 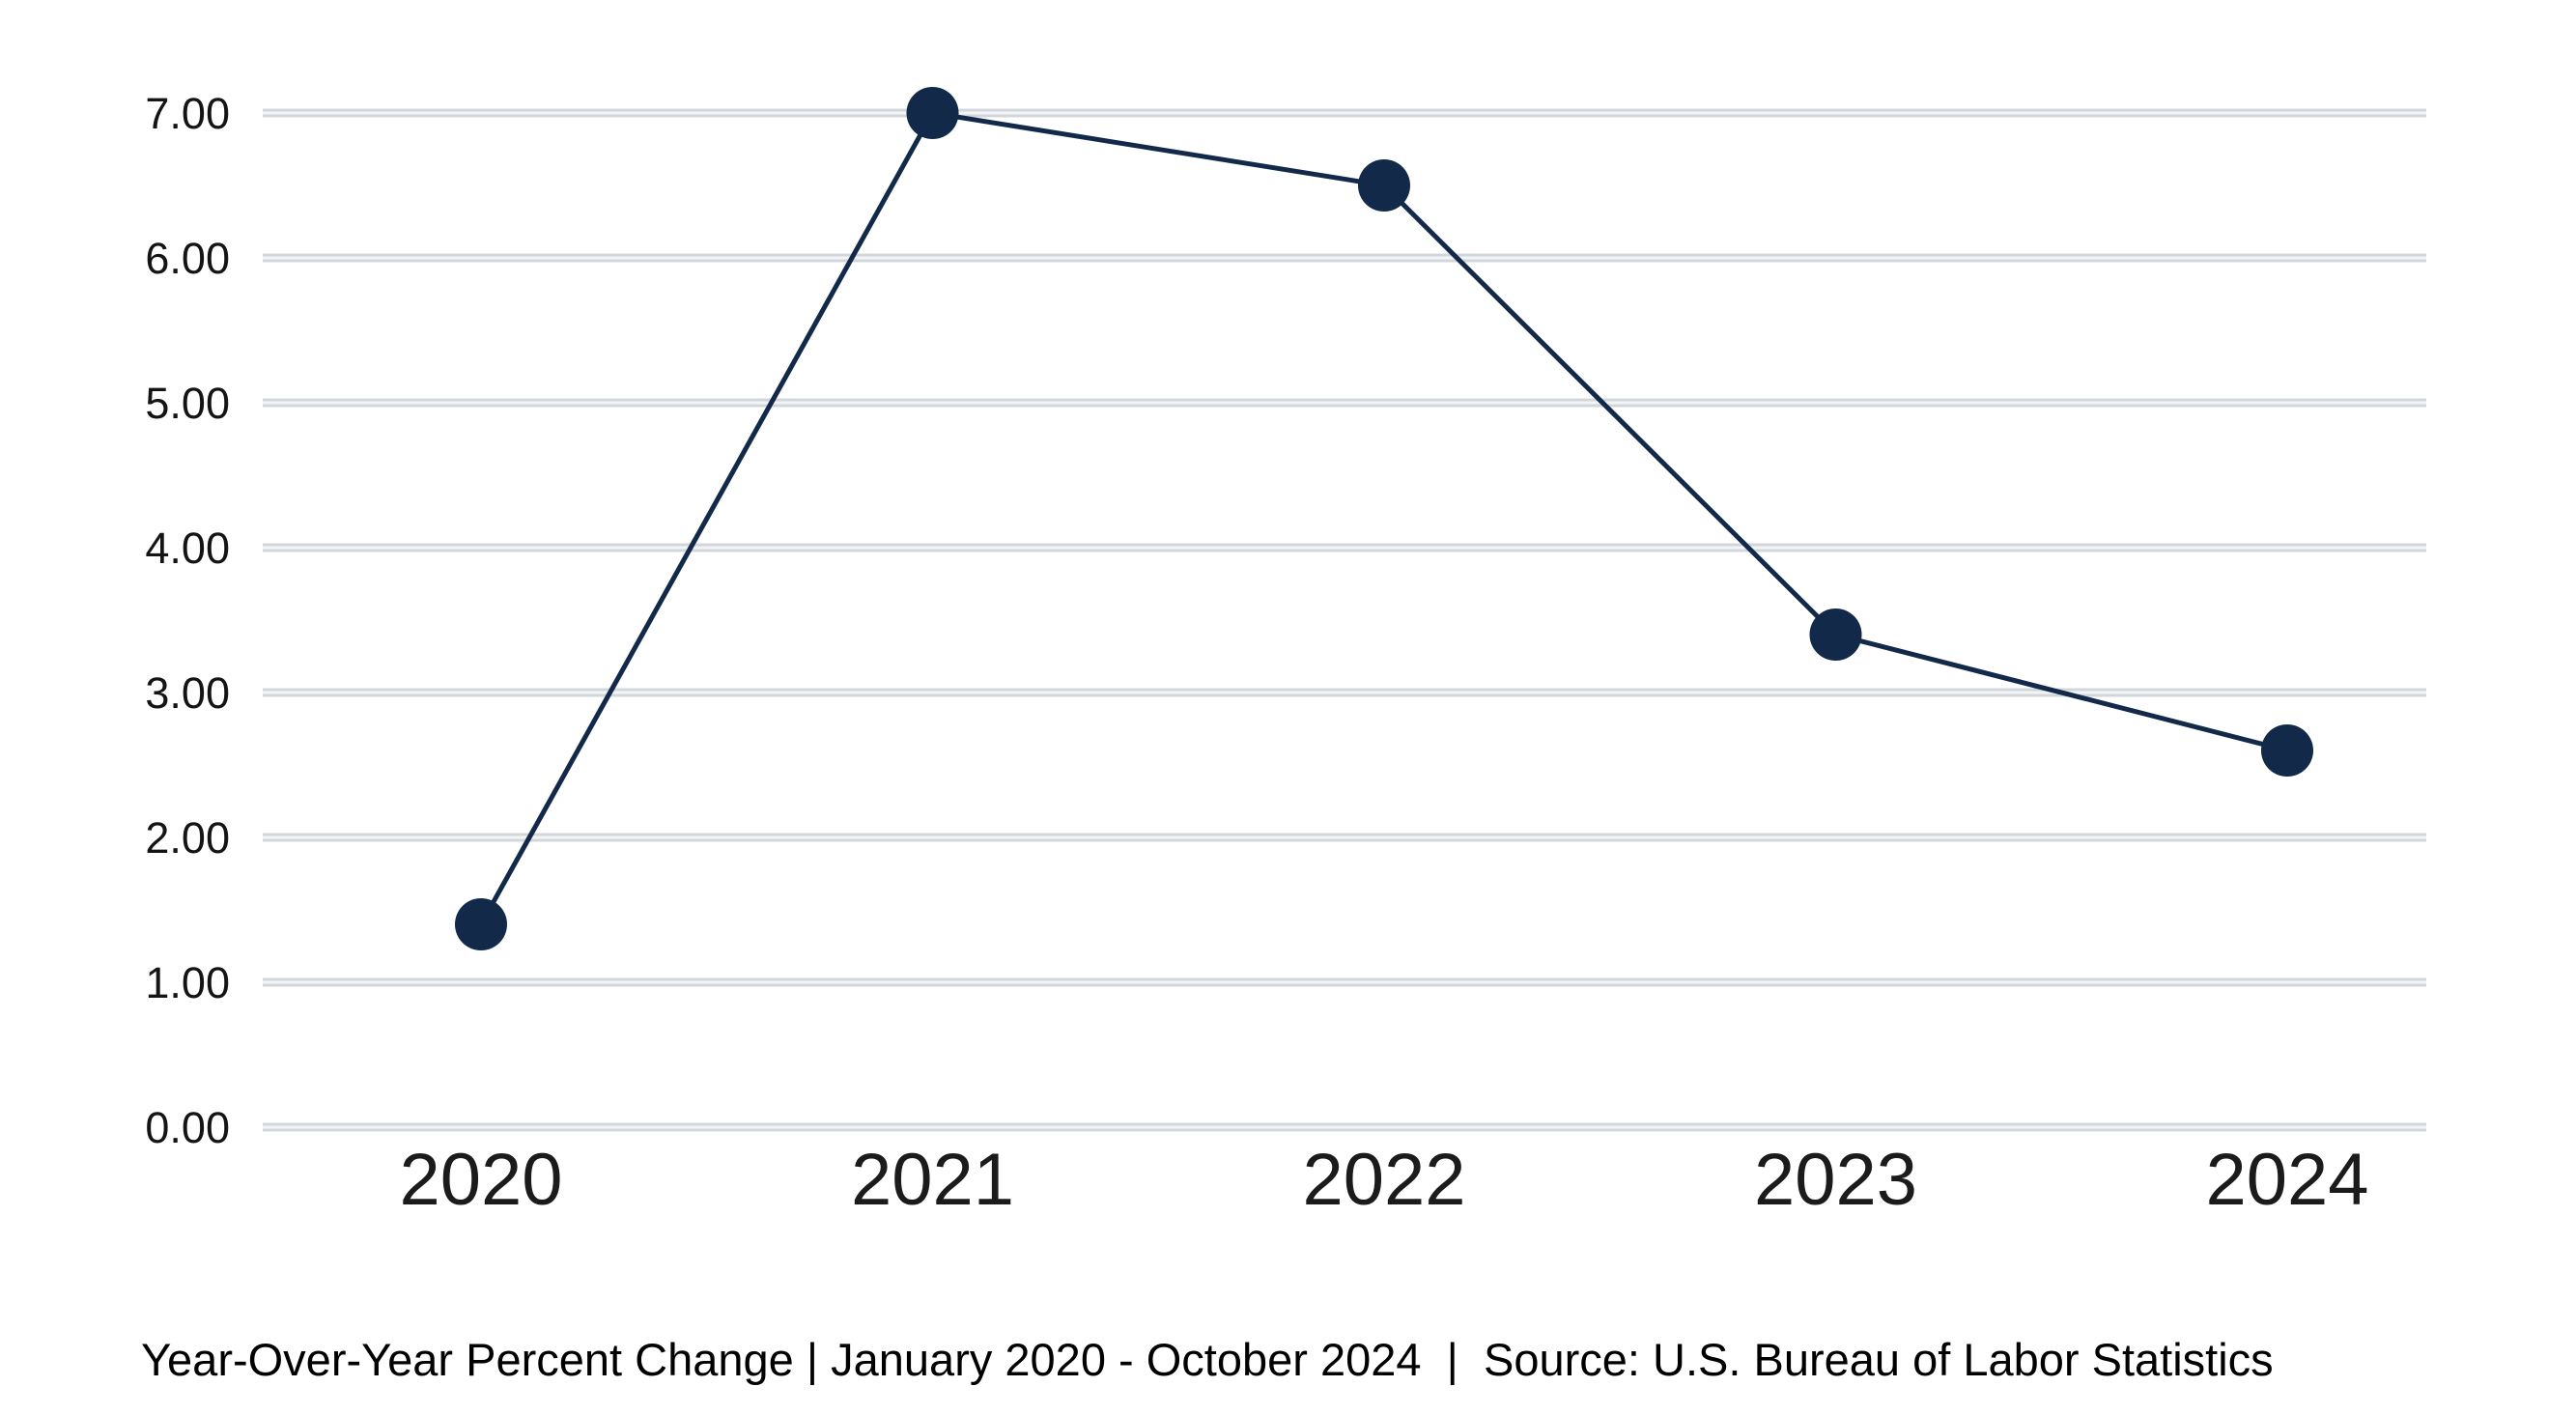 What do you see at coordinates (187, 404) in the screenshot?
I see `y-axis-tick-label: 5.00` at bounding box center [187, 404].